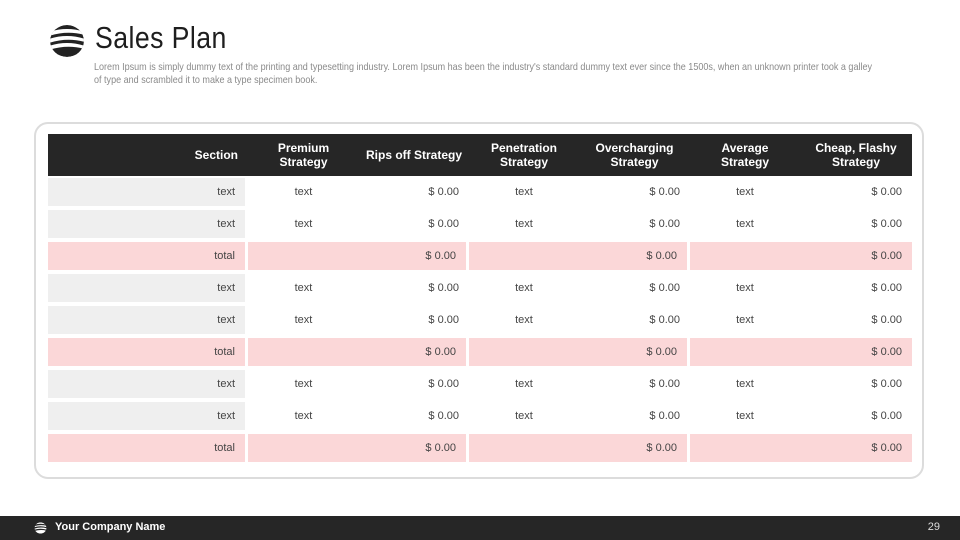 The image size is (960, 540). Describe the element at coordinates (634, 155) in the screenshot. I see `column-header: Overcharging Strategy` at that location.